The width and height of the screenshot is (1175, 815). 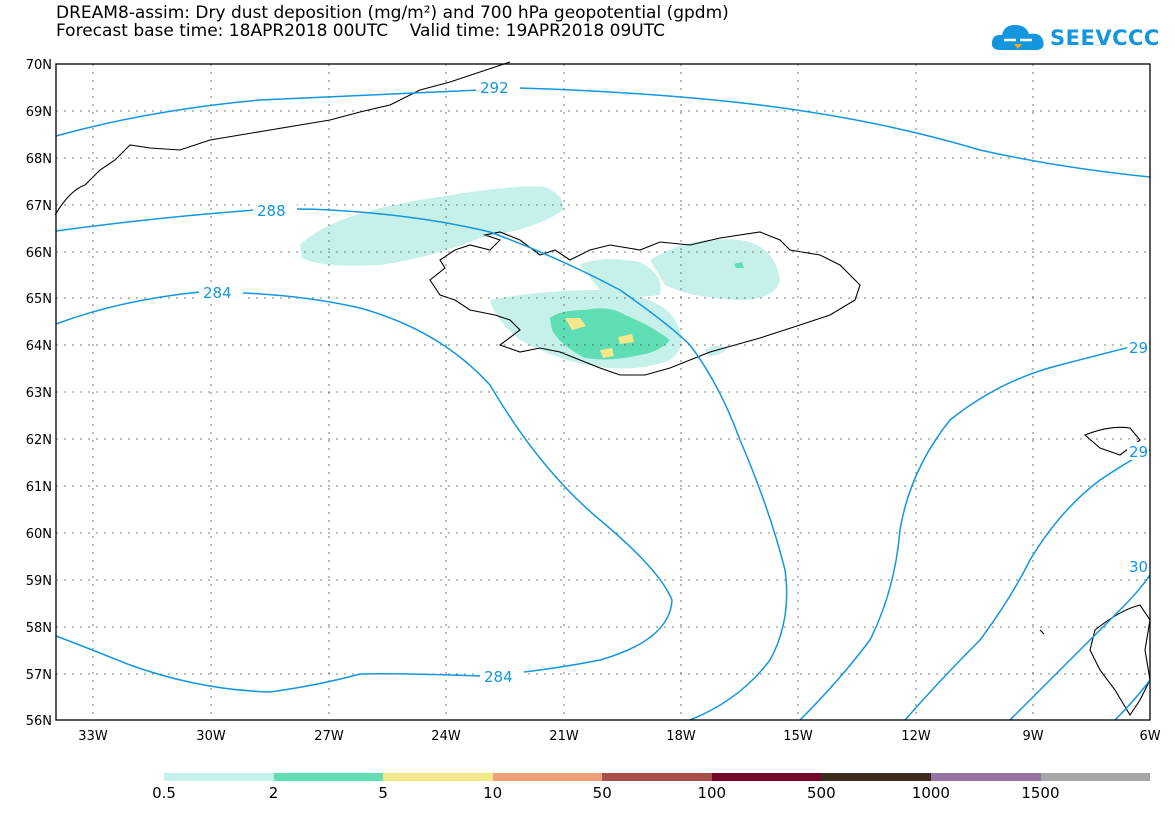 What do you see at coordinates (602, 793) in the screenshot?
I see `legend-label: 50` at bounding box center [602, 793].